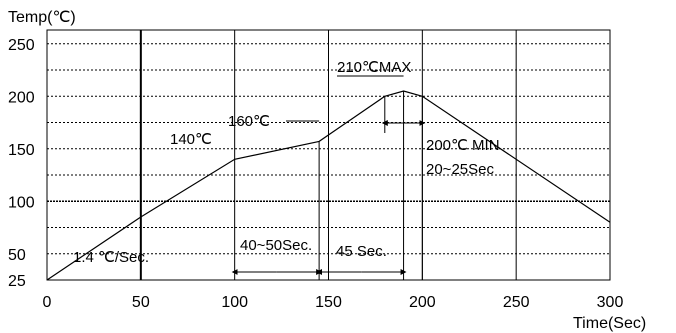 The image size is (676, 333). I want to click on label-200c-min: 200℃ MIN, so click(463, 145).